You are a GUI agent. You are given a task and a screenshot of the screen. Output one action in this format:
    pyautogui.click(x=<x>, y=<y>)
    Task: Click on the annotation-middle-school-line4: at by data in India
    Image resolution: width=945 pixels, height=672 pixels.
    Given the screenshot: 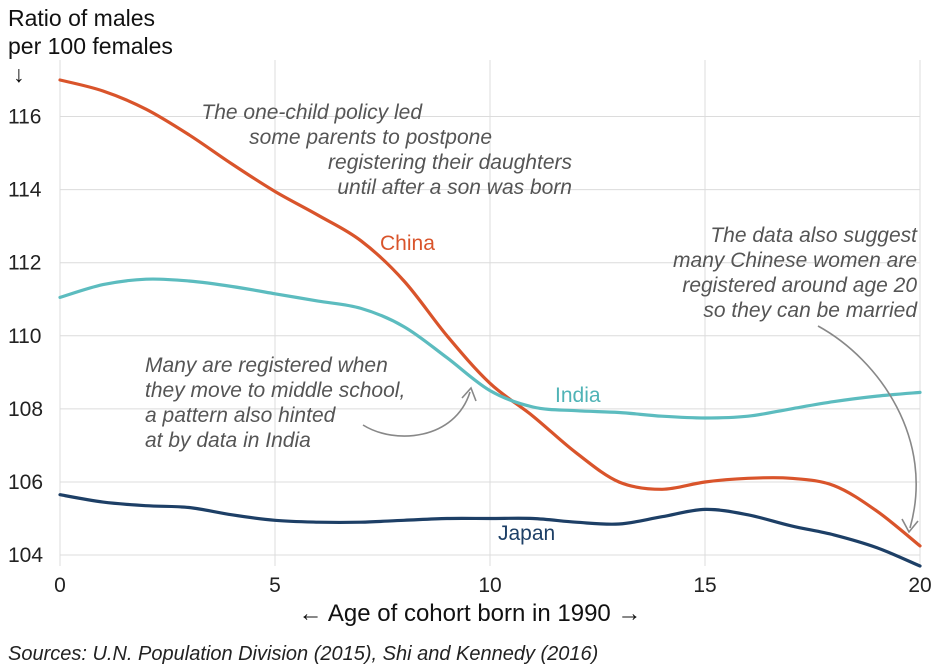 What is the action you would take?
    pyautogui.click(x=228, y=440)
    